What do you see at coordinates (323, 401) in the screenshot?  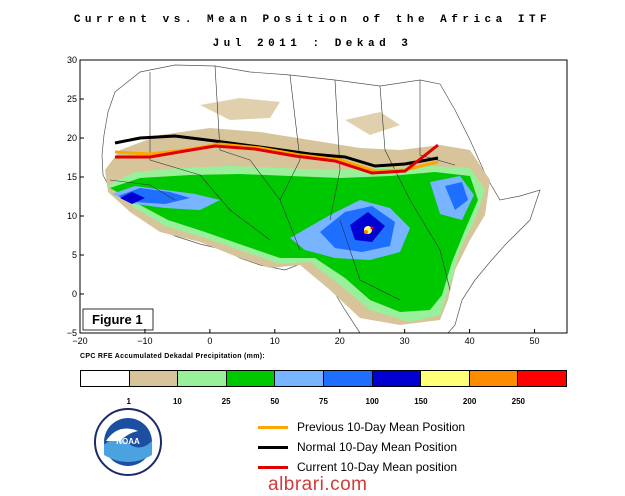 I see `colorbar-tick-label: 75` at bounding box center [323, 401].